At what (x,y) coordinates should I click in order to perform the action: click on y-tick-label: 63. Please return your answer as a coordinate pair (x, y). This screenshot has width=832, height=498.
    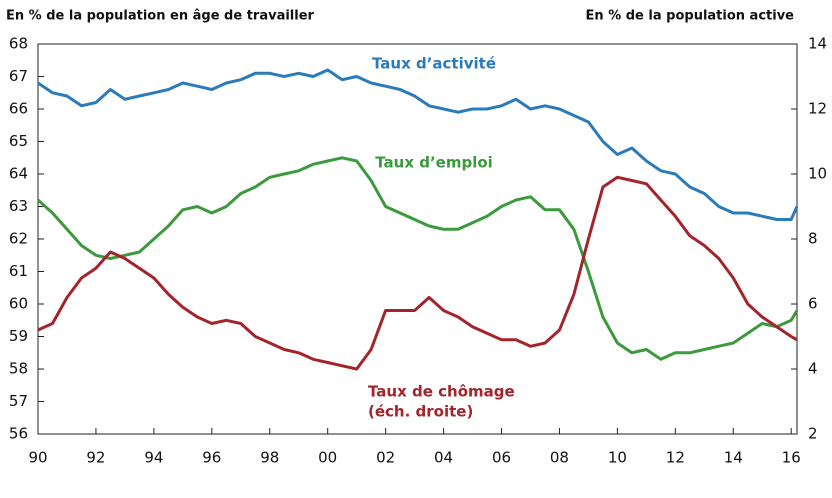
    Looking at the image, I should click on (18, 206).